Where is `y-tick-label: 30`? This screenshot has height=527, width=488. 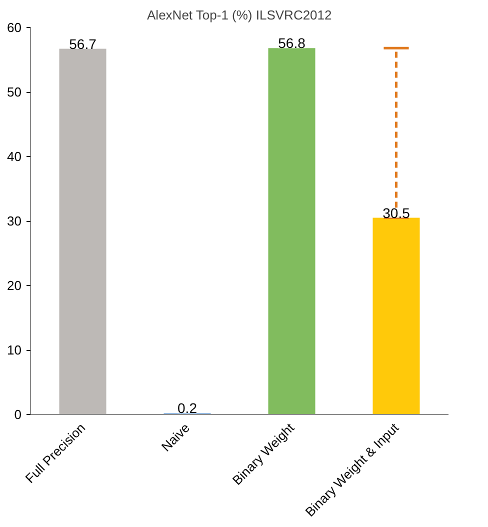
y-tick-label: 30 is located at coordinates (14, 221).